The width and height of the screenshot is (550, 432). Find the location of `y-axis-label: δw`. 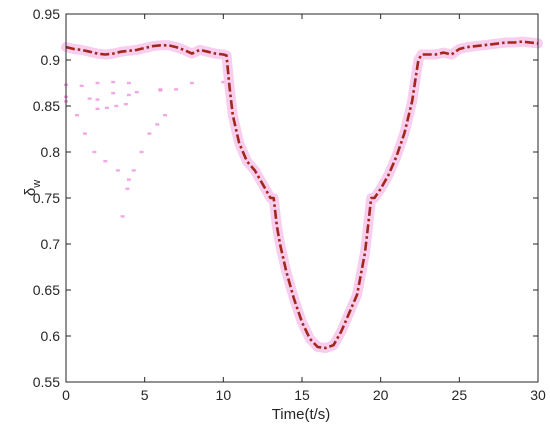

y-axis-label: δw is located at coordinates (32, 188).